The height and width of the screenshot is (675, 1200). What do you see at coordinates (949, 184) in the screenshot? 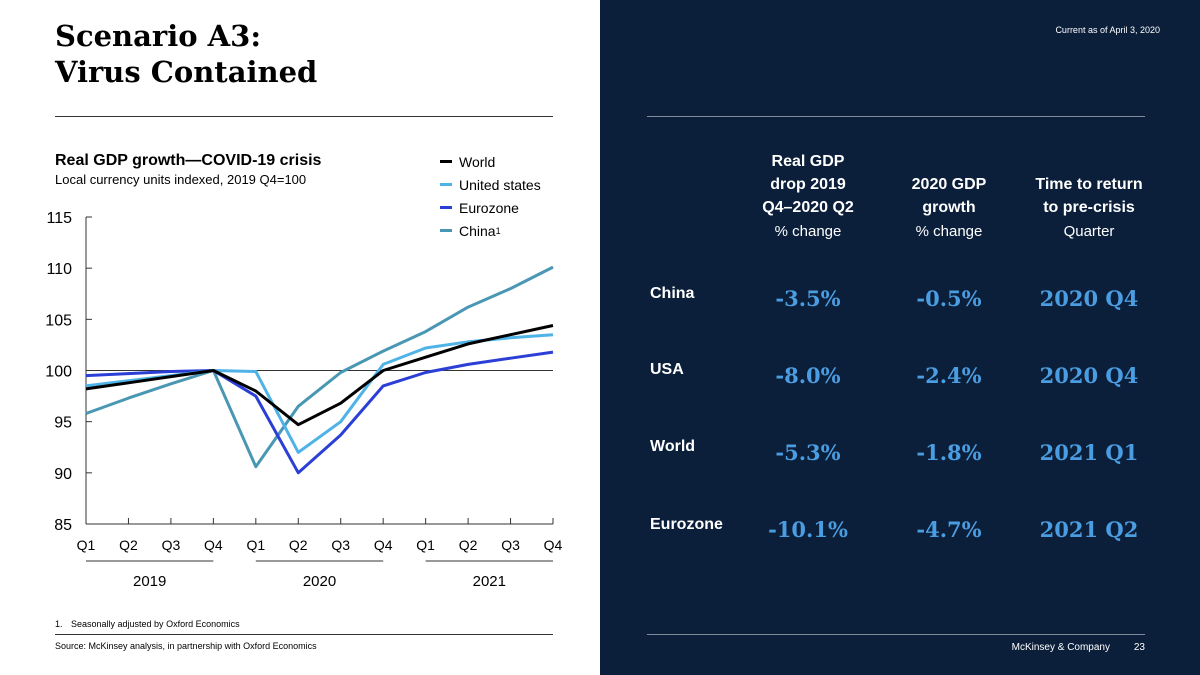
I see `column-header-gdp-growth-line1: 2020 GDP` at bounding box center [949, 184].